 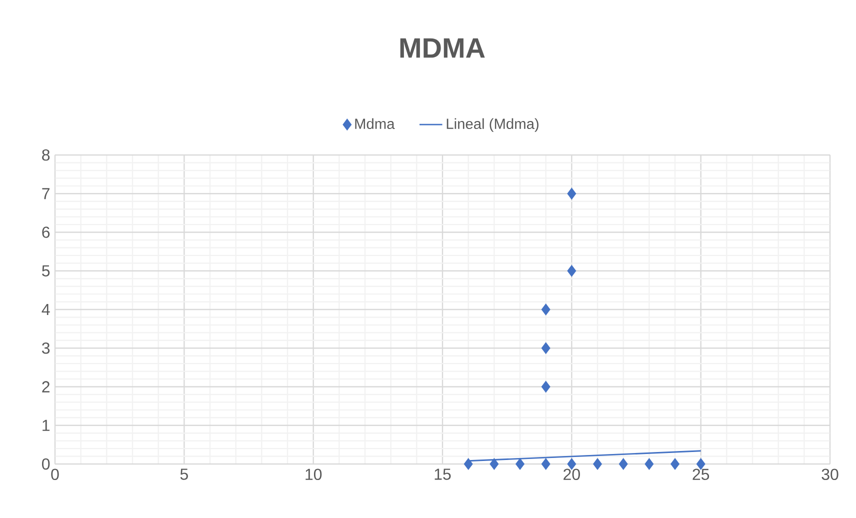 What do you see at coordinates (314, 474) in the screenshot?
I see `x-tick-label: 10` at bounding box center [314, 474].